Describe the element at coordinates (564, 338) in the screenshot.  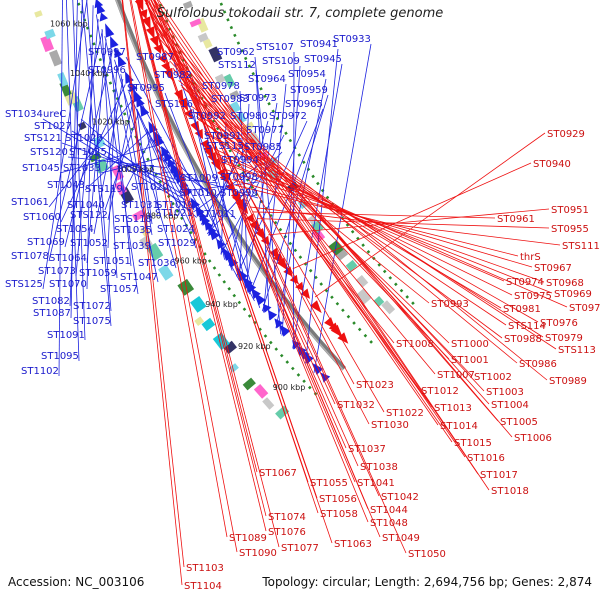
I see `gene-label-red: ST0979` at that location.